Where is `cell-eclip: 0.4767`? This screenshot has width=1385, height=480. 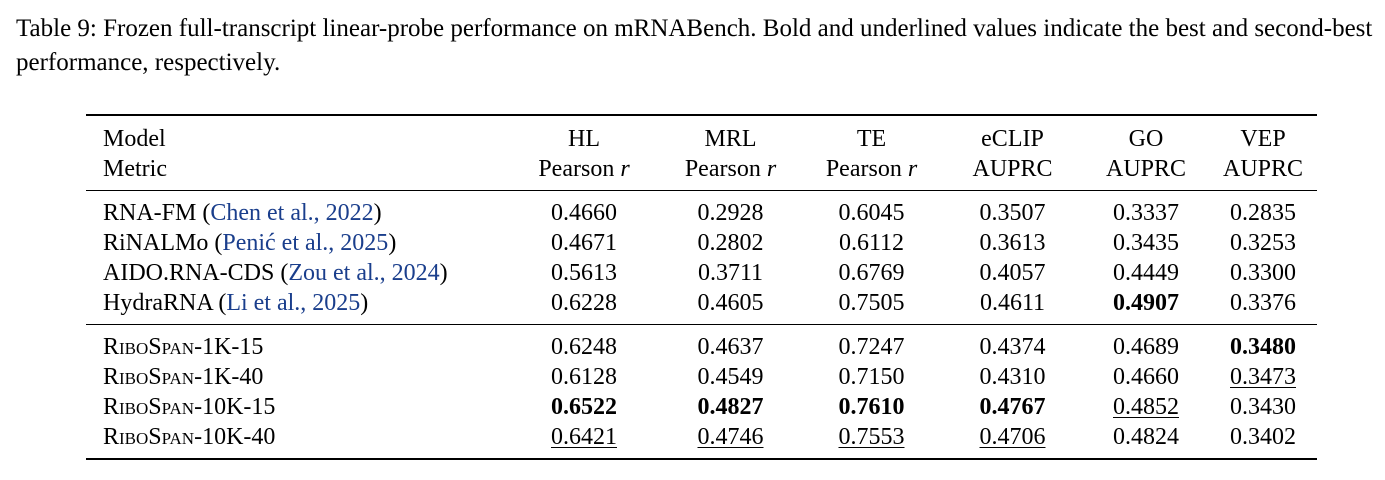 cell-eclip: 0.4767 is located at coordinates (1012, 407).